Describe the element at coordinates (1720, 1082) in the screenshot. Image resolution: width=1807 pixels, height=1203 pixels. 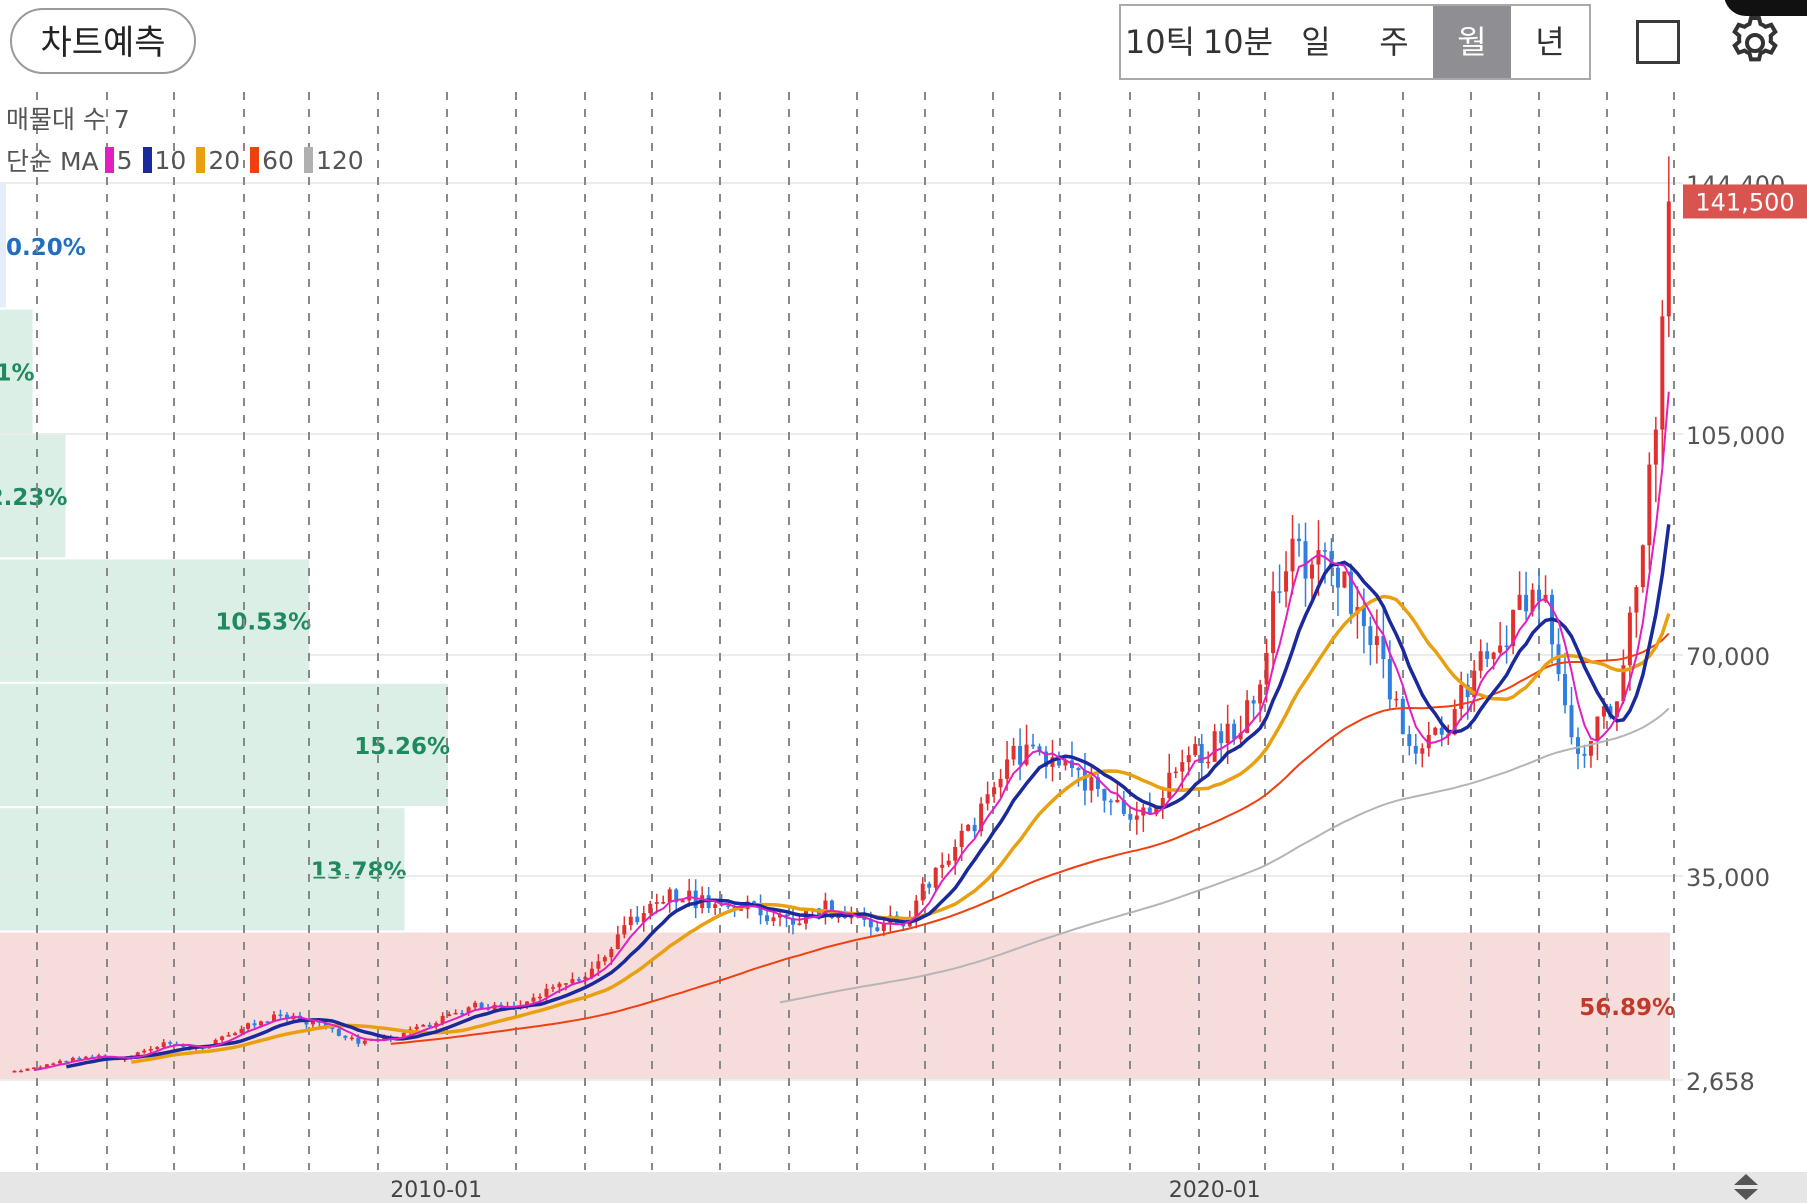
I see `y-tick-label: 2,658` at that location.